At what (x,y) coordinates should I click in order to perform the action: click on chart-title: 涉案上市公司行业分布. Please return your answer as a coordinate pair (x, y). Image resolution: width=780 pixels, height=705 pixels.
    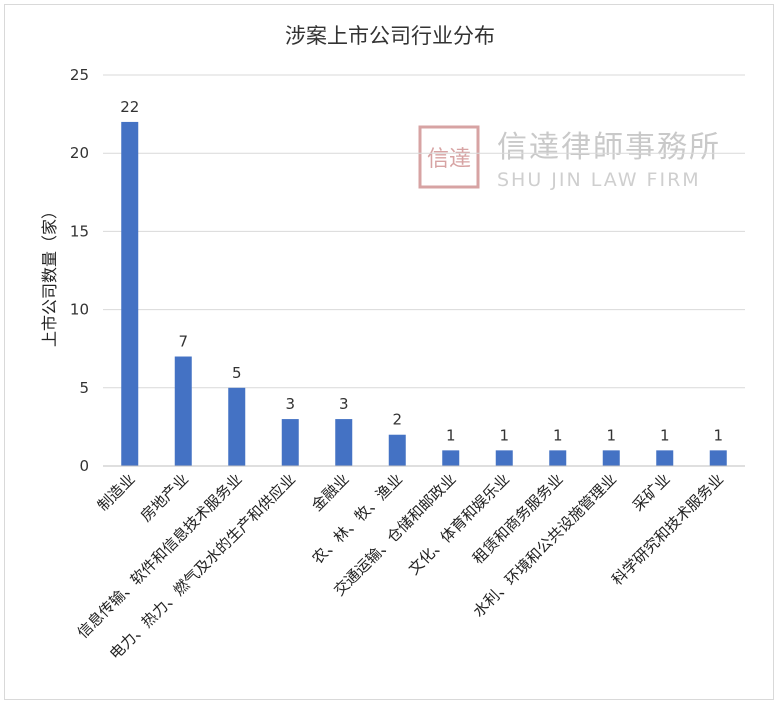
    Looking at the image, I should click on (390, 36).